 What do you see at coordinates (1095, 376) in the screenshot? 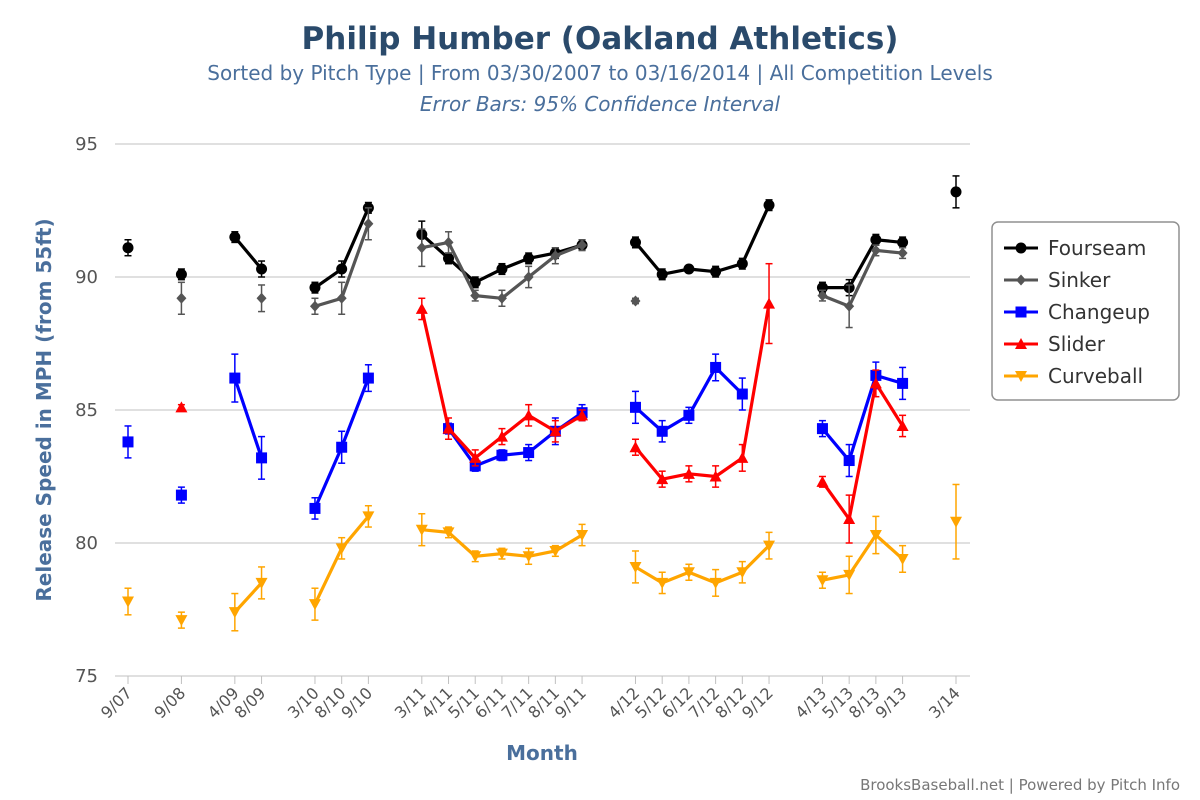
I see `legend-label: Curveball` at bounding box center [1095, 376].